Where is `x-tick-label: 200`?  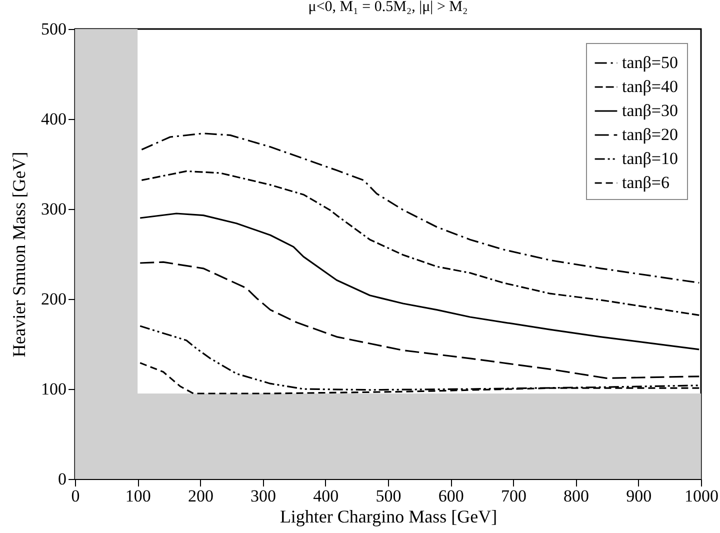 x-tick-label: 200 is located at coordinates (201, 496).